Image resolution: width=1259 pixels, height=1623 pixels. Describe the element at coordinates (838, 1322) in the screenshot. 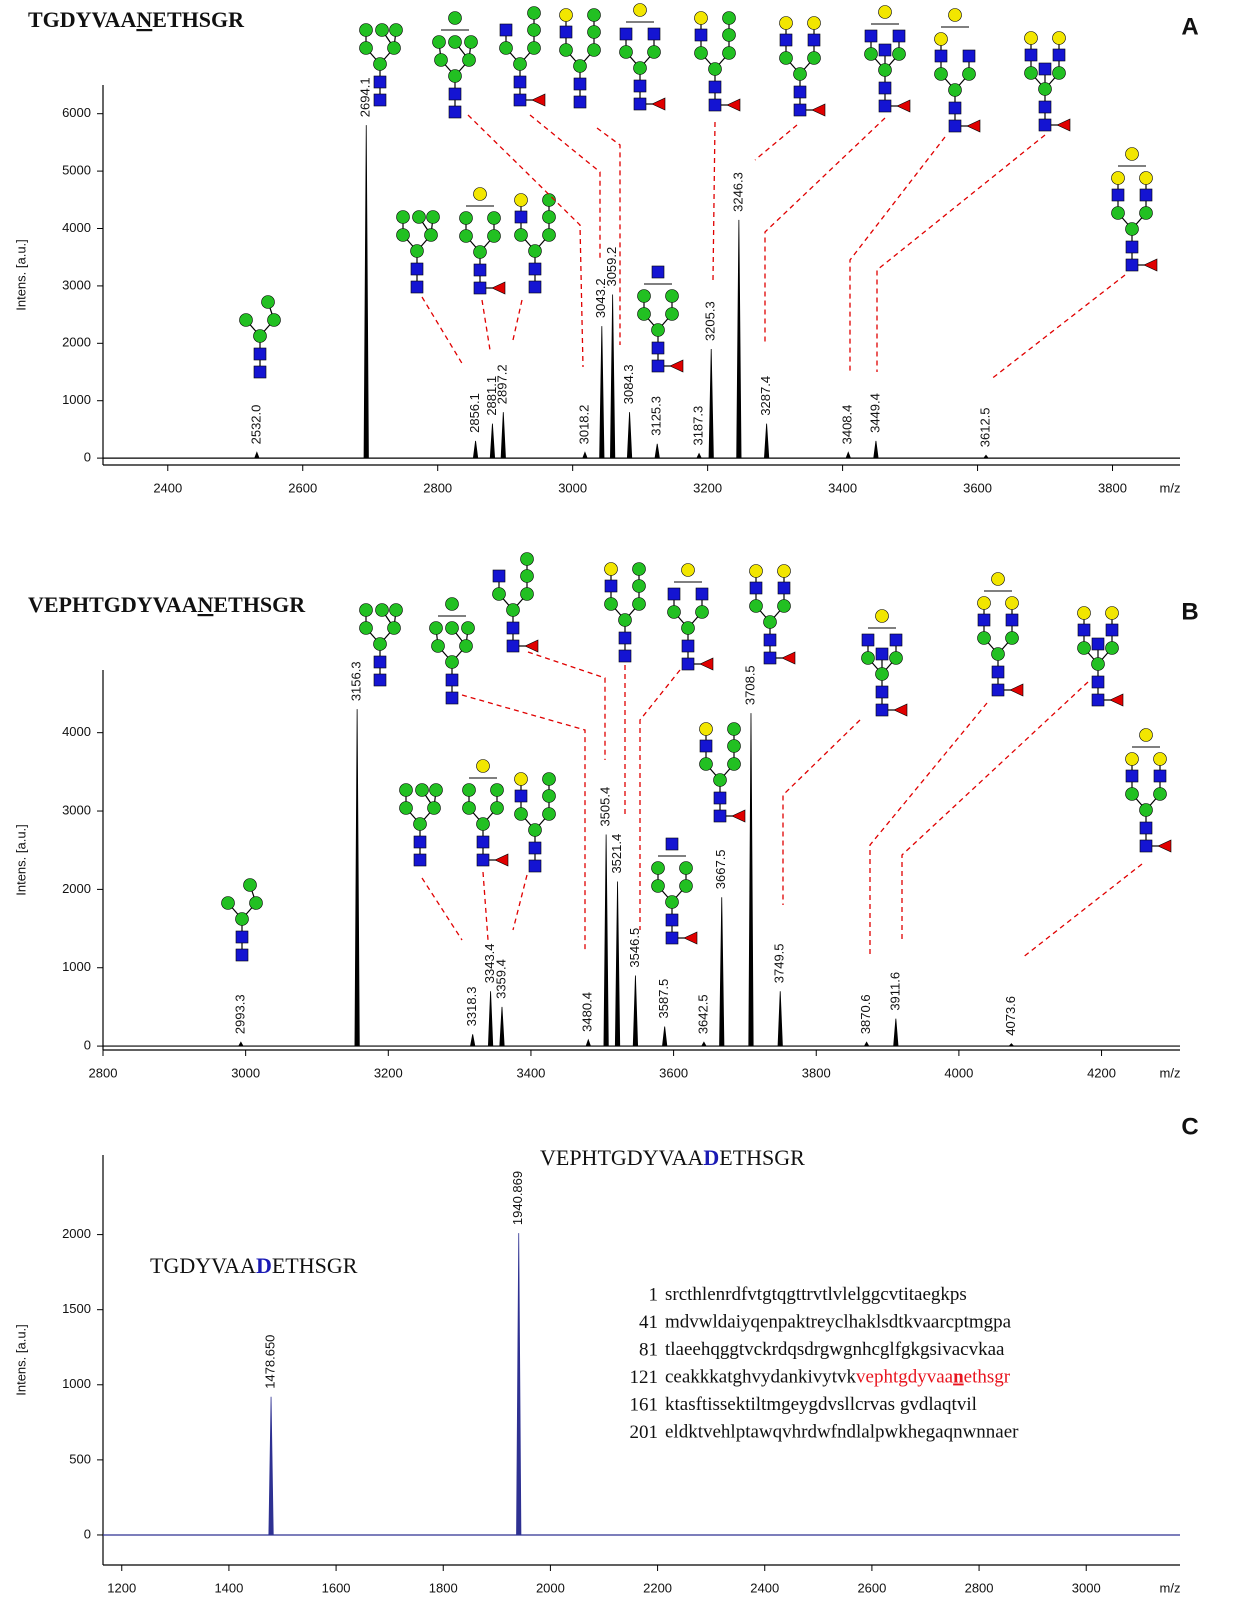

I see `sequence-line: mdvwldaiyqenpaktreyclhaklsdtkvaarcptmgpa` at that location.